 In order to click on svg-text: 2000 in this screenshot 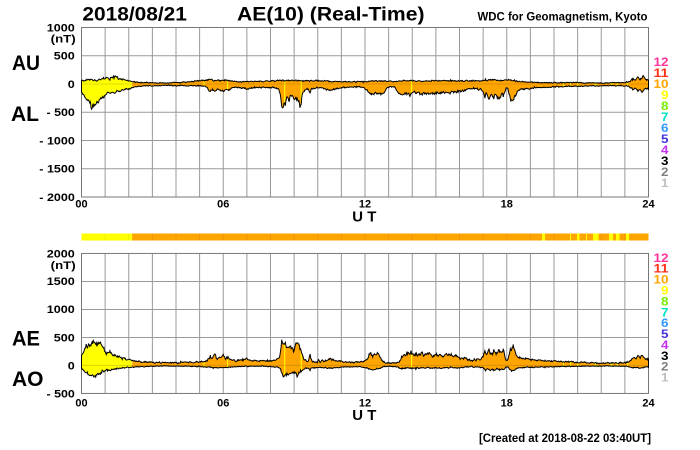, I will do `click(61, 255)`.